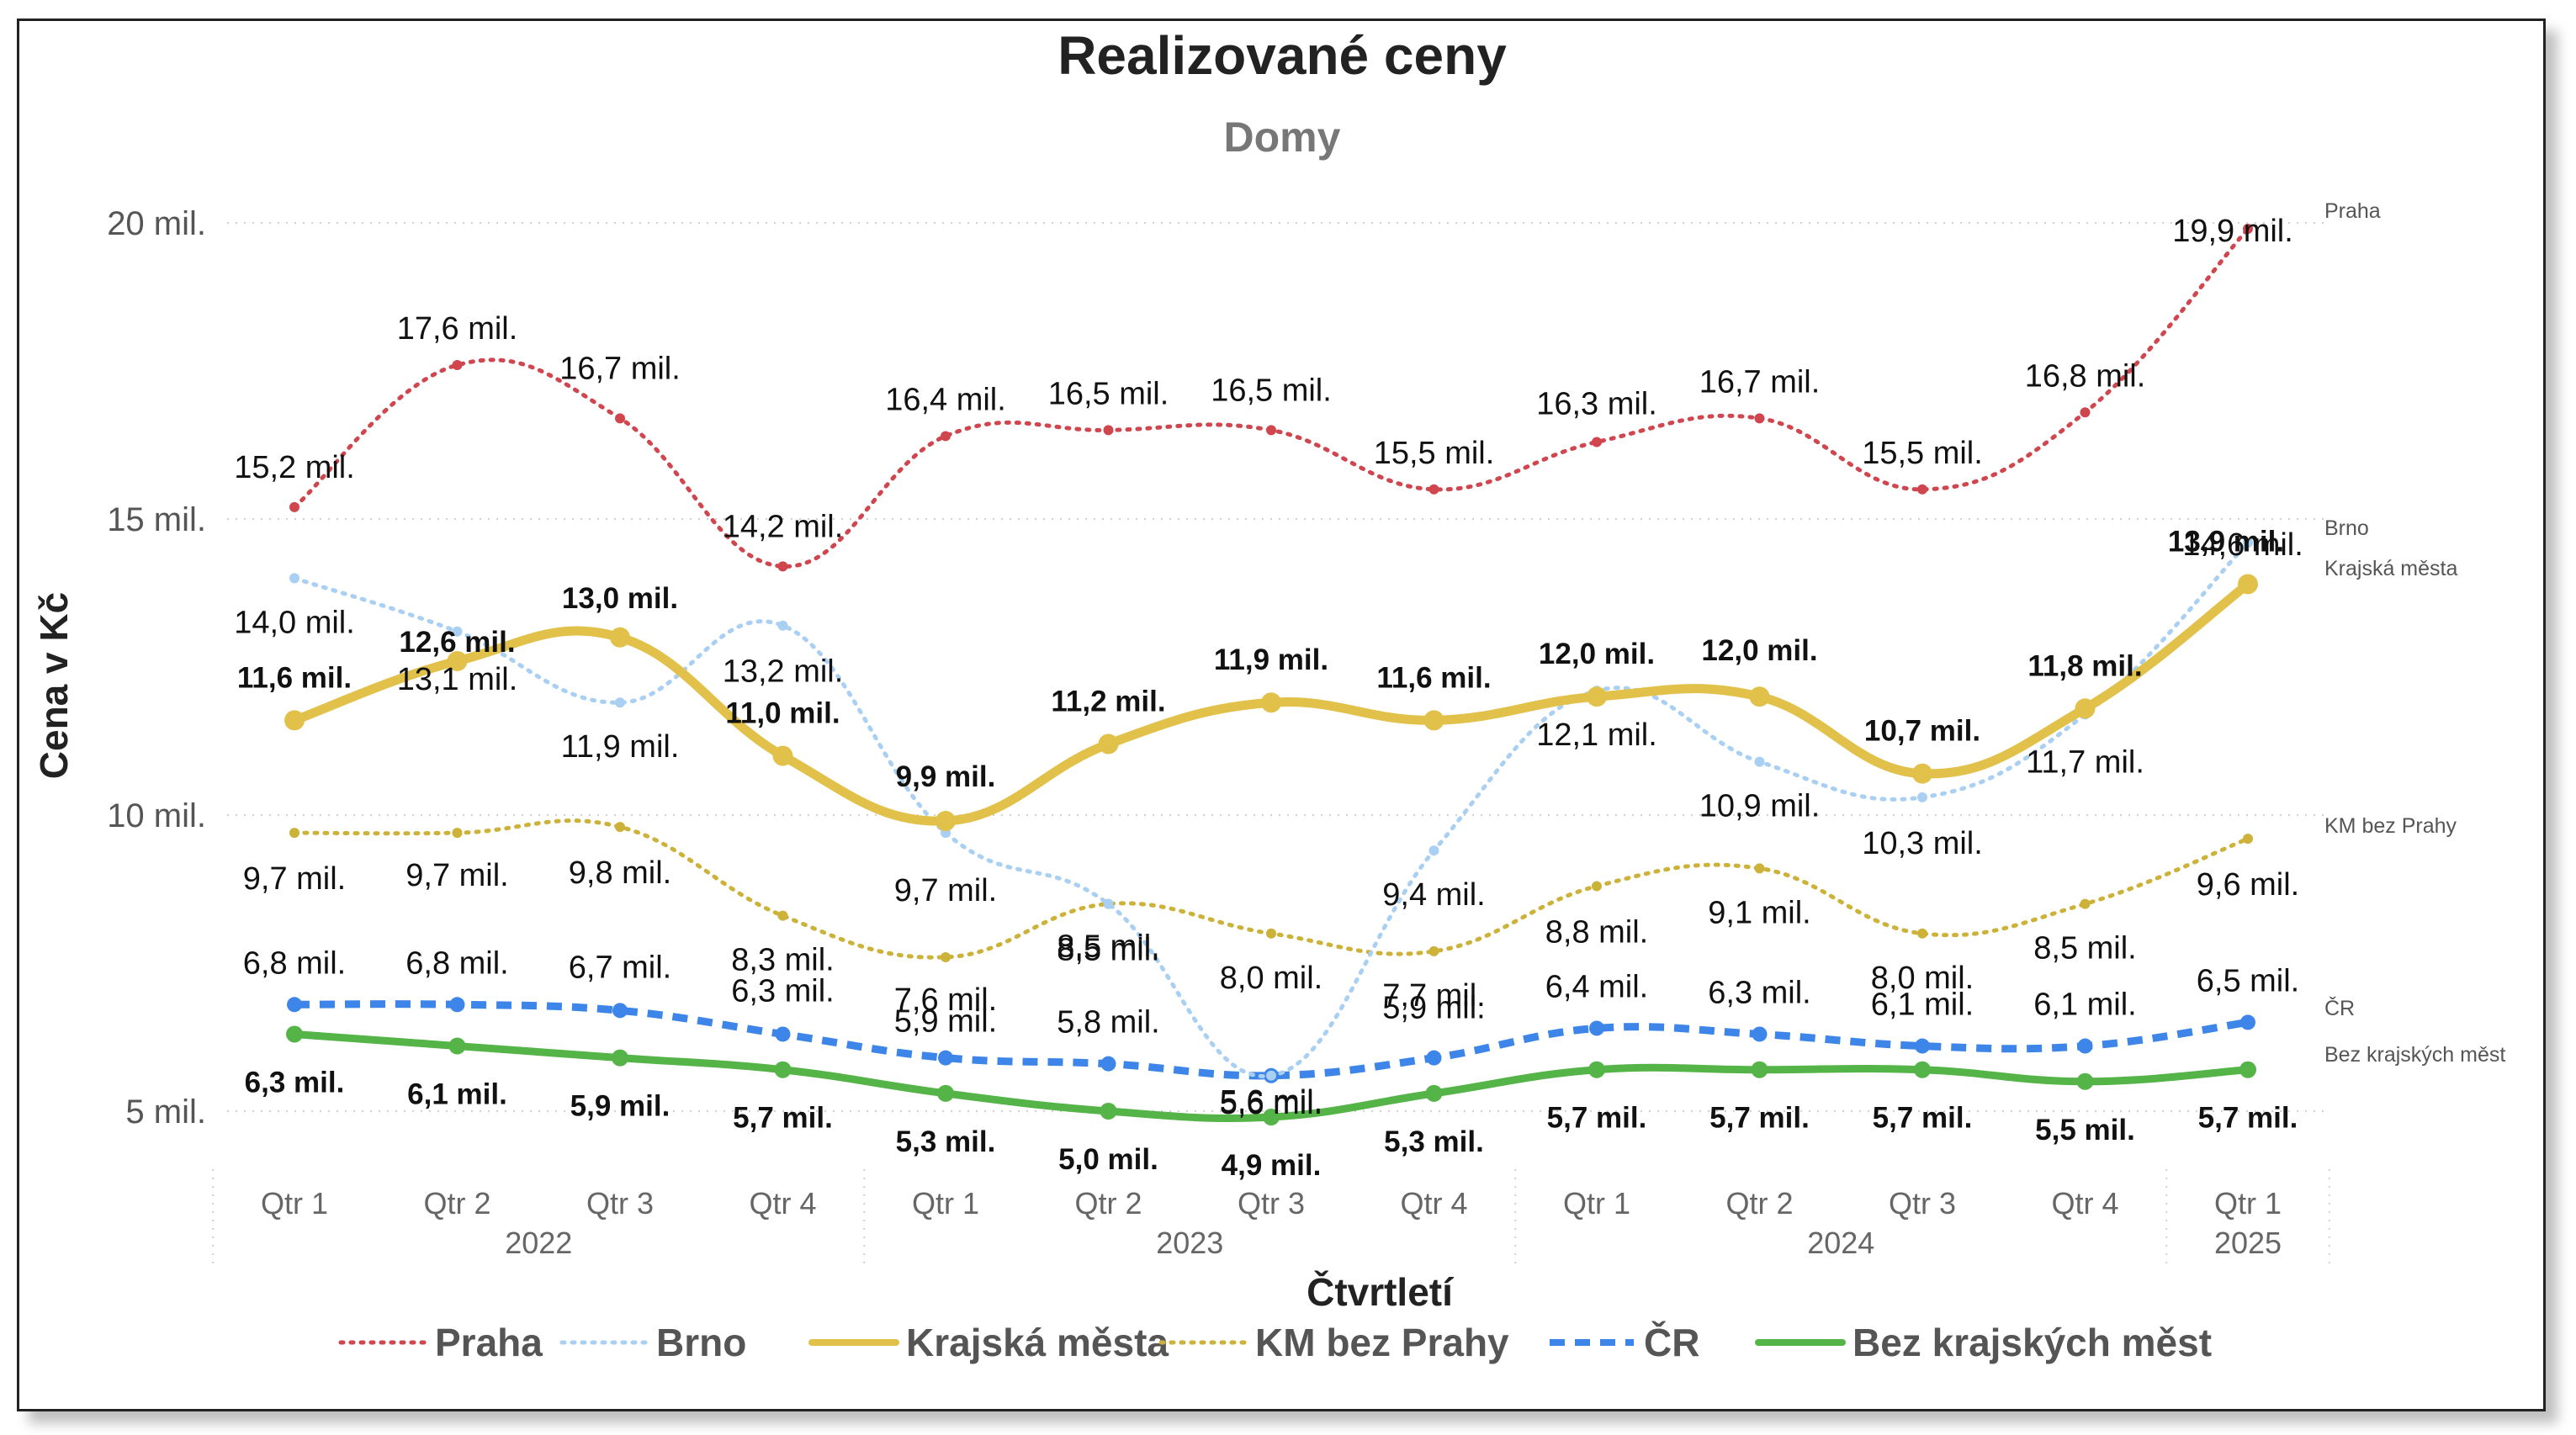  I want to click on x-tick-label: Qtr 2, so click(457, 1203).